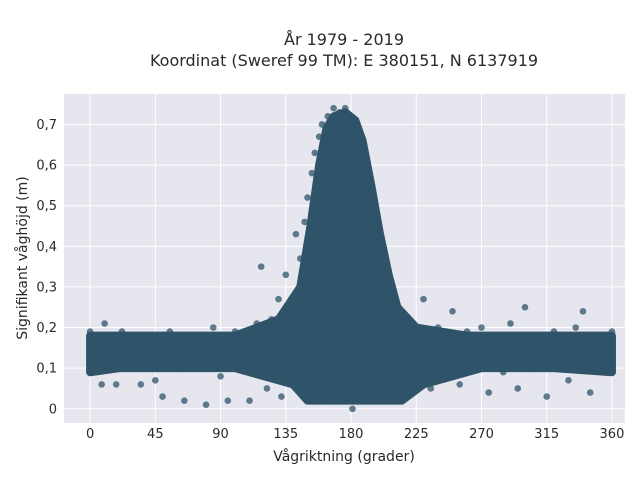 The image size is (640, 480). Describe the element at coordinates (285, 434) in the screenshot. I see `x-tick-label-3: 135` at that location.